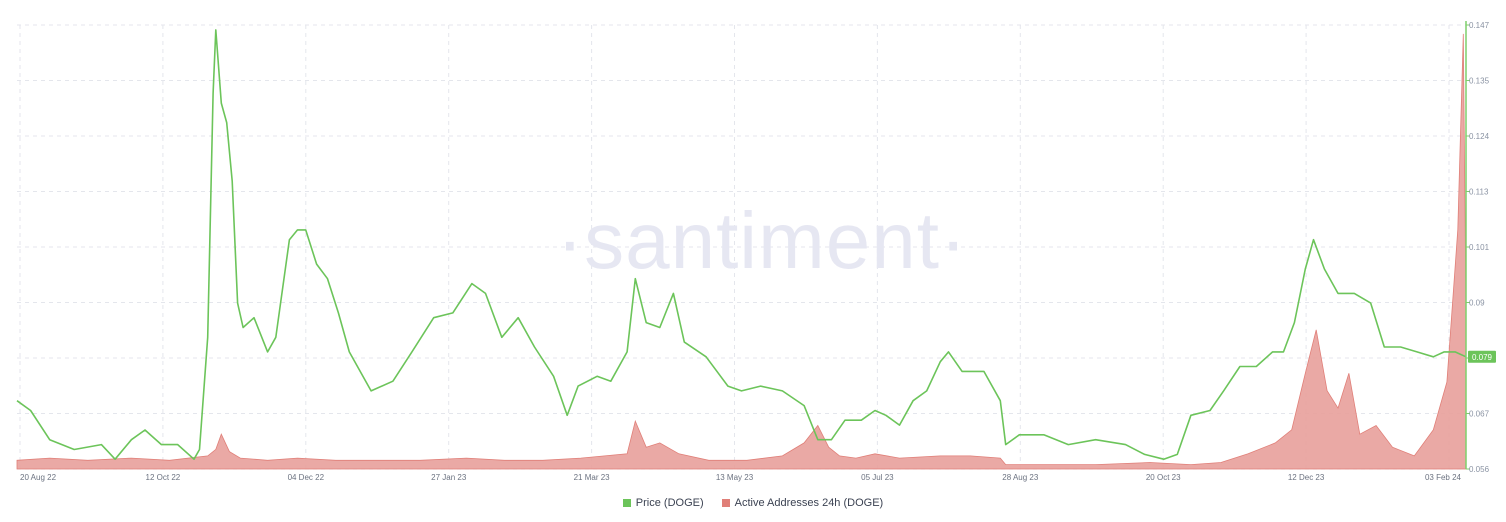 This screenshot has height=522, width=1506. Describe the element at coordinates (761, 240) in the screenshot. I see `watermark: ·santiment·` at that location.